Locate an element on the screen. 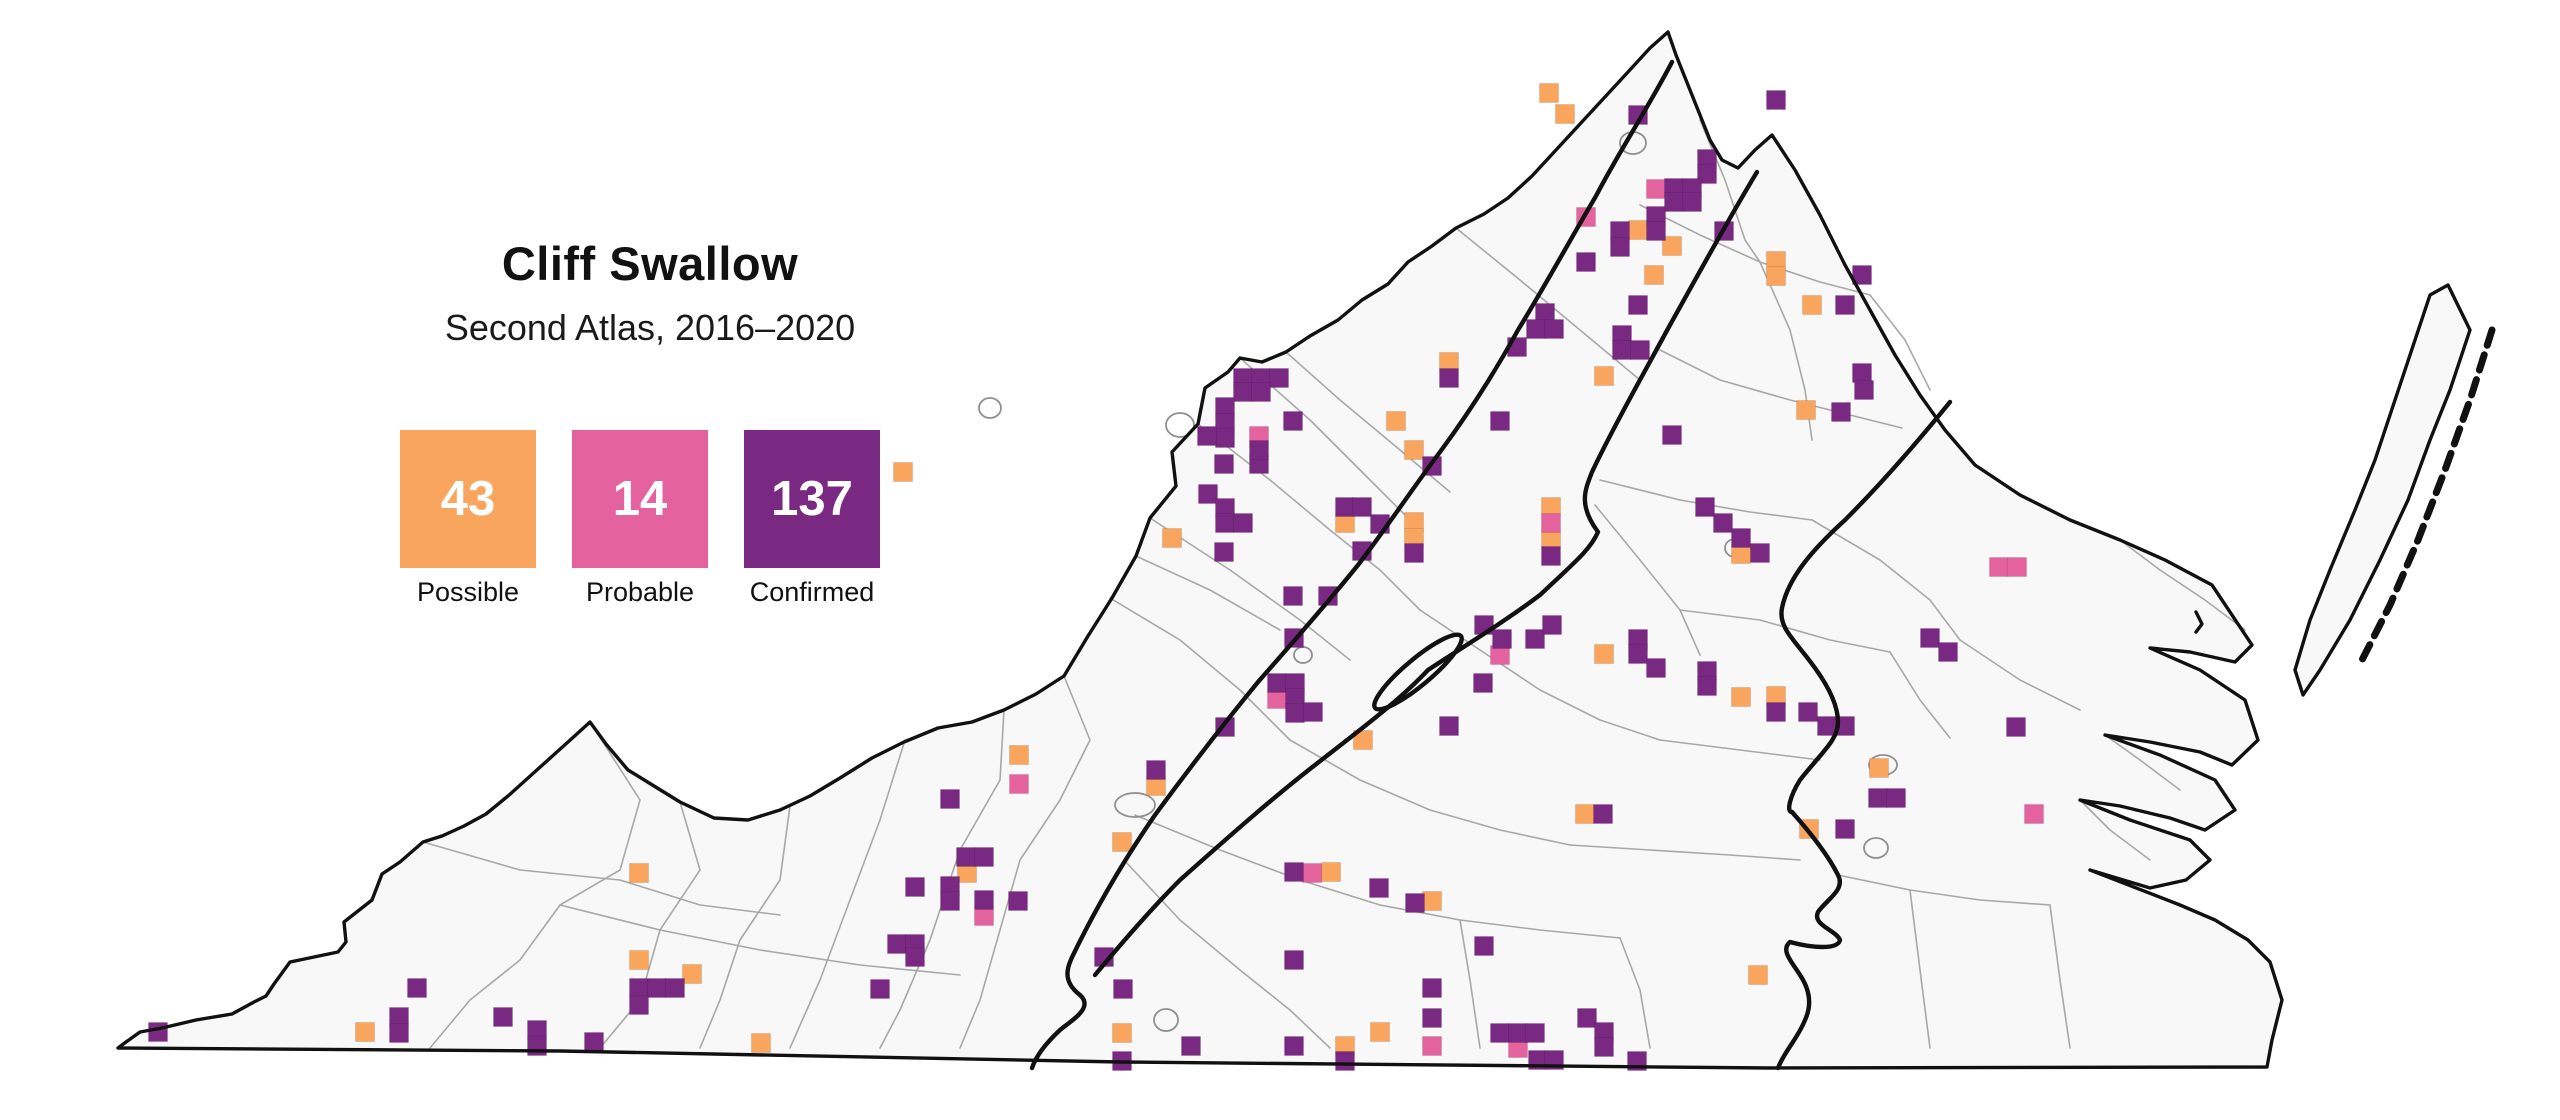  eastern-shore-fill is located at coordinates (2382, 490).